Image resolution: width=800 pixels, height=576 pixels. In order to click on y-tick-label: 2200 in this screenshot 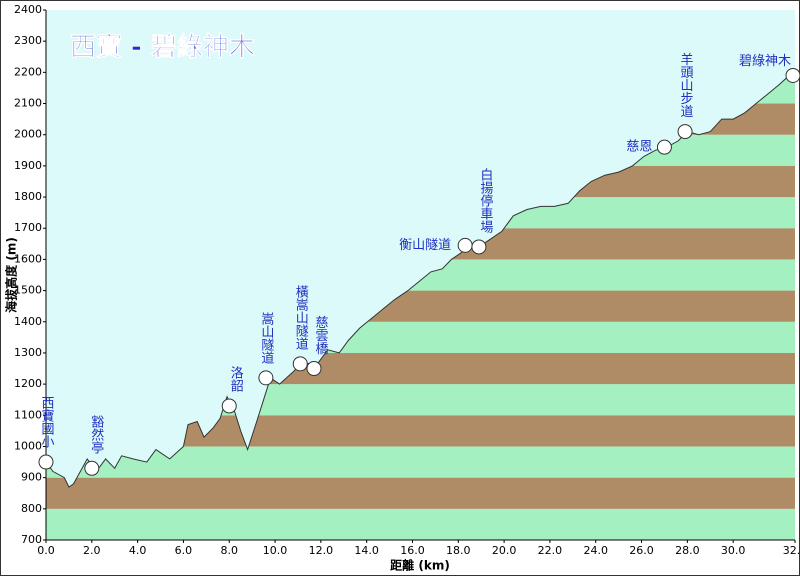, I will do `click(28, 71)`.